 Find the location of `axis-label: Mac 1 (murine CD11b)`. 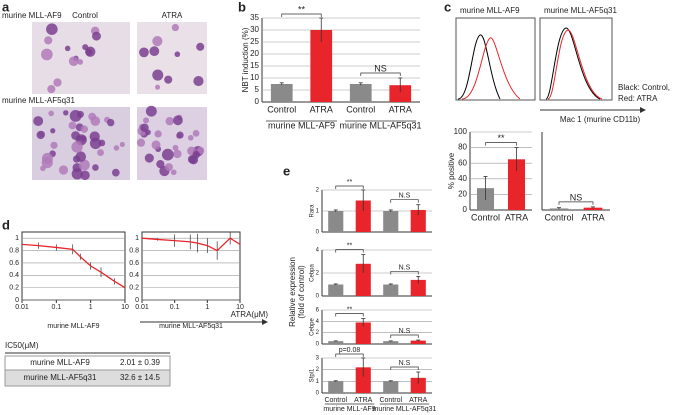

axis-label: Mac 1 (murine CD11b) is located at coordinates (600, 119).